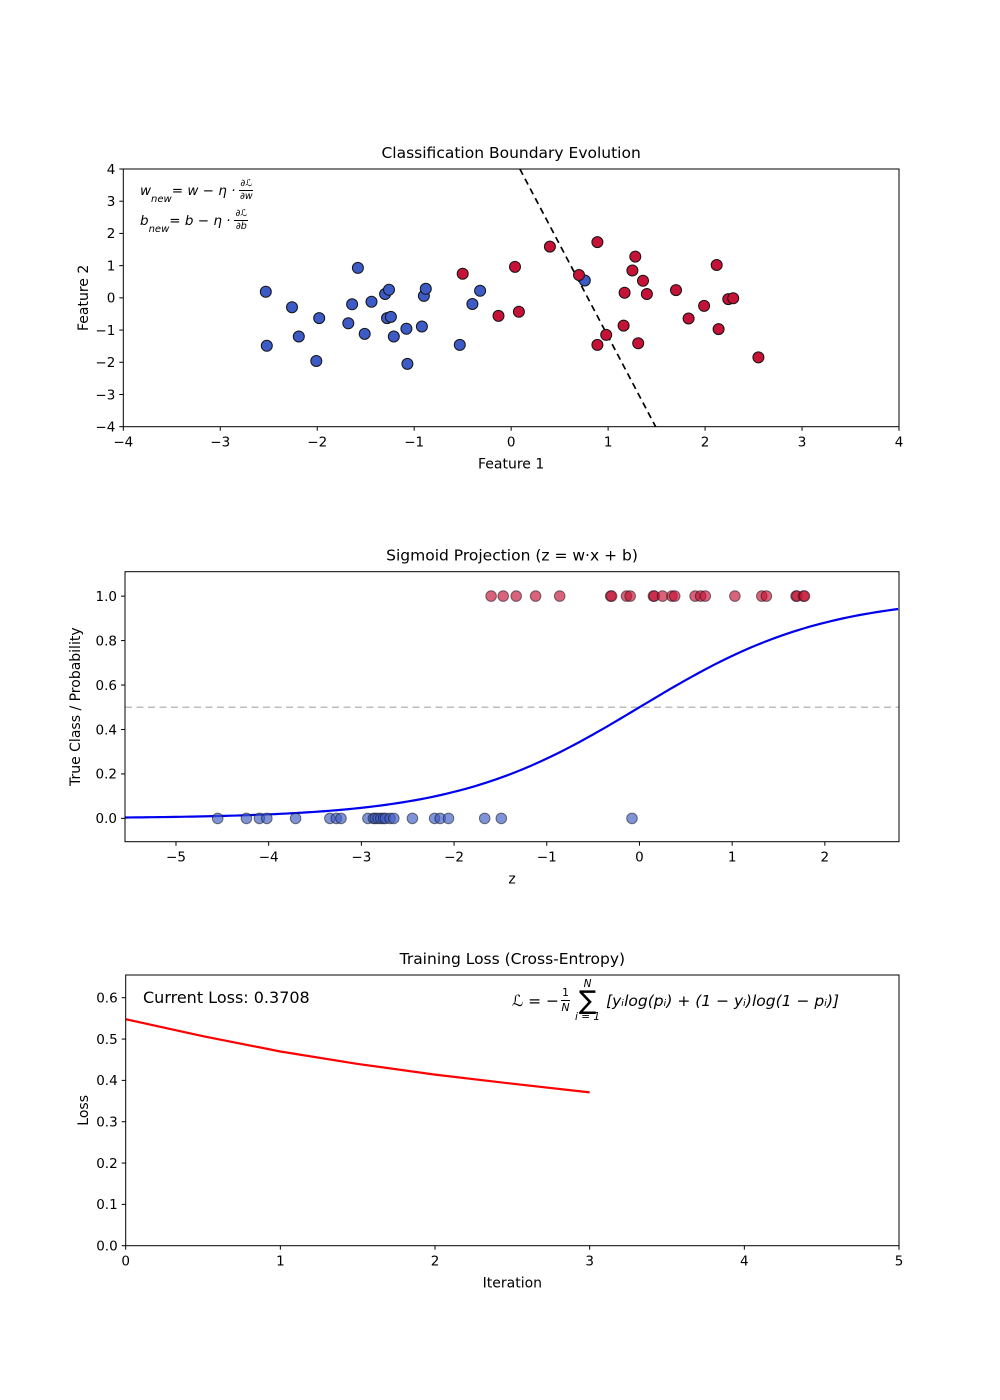  I want to click on y-tick-label: 0.6, so click(106, 686).